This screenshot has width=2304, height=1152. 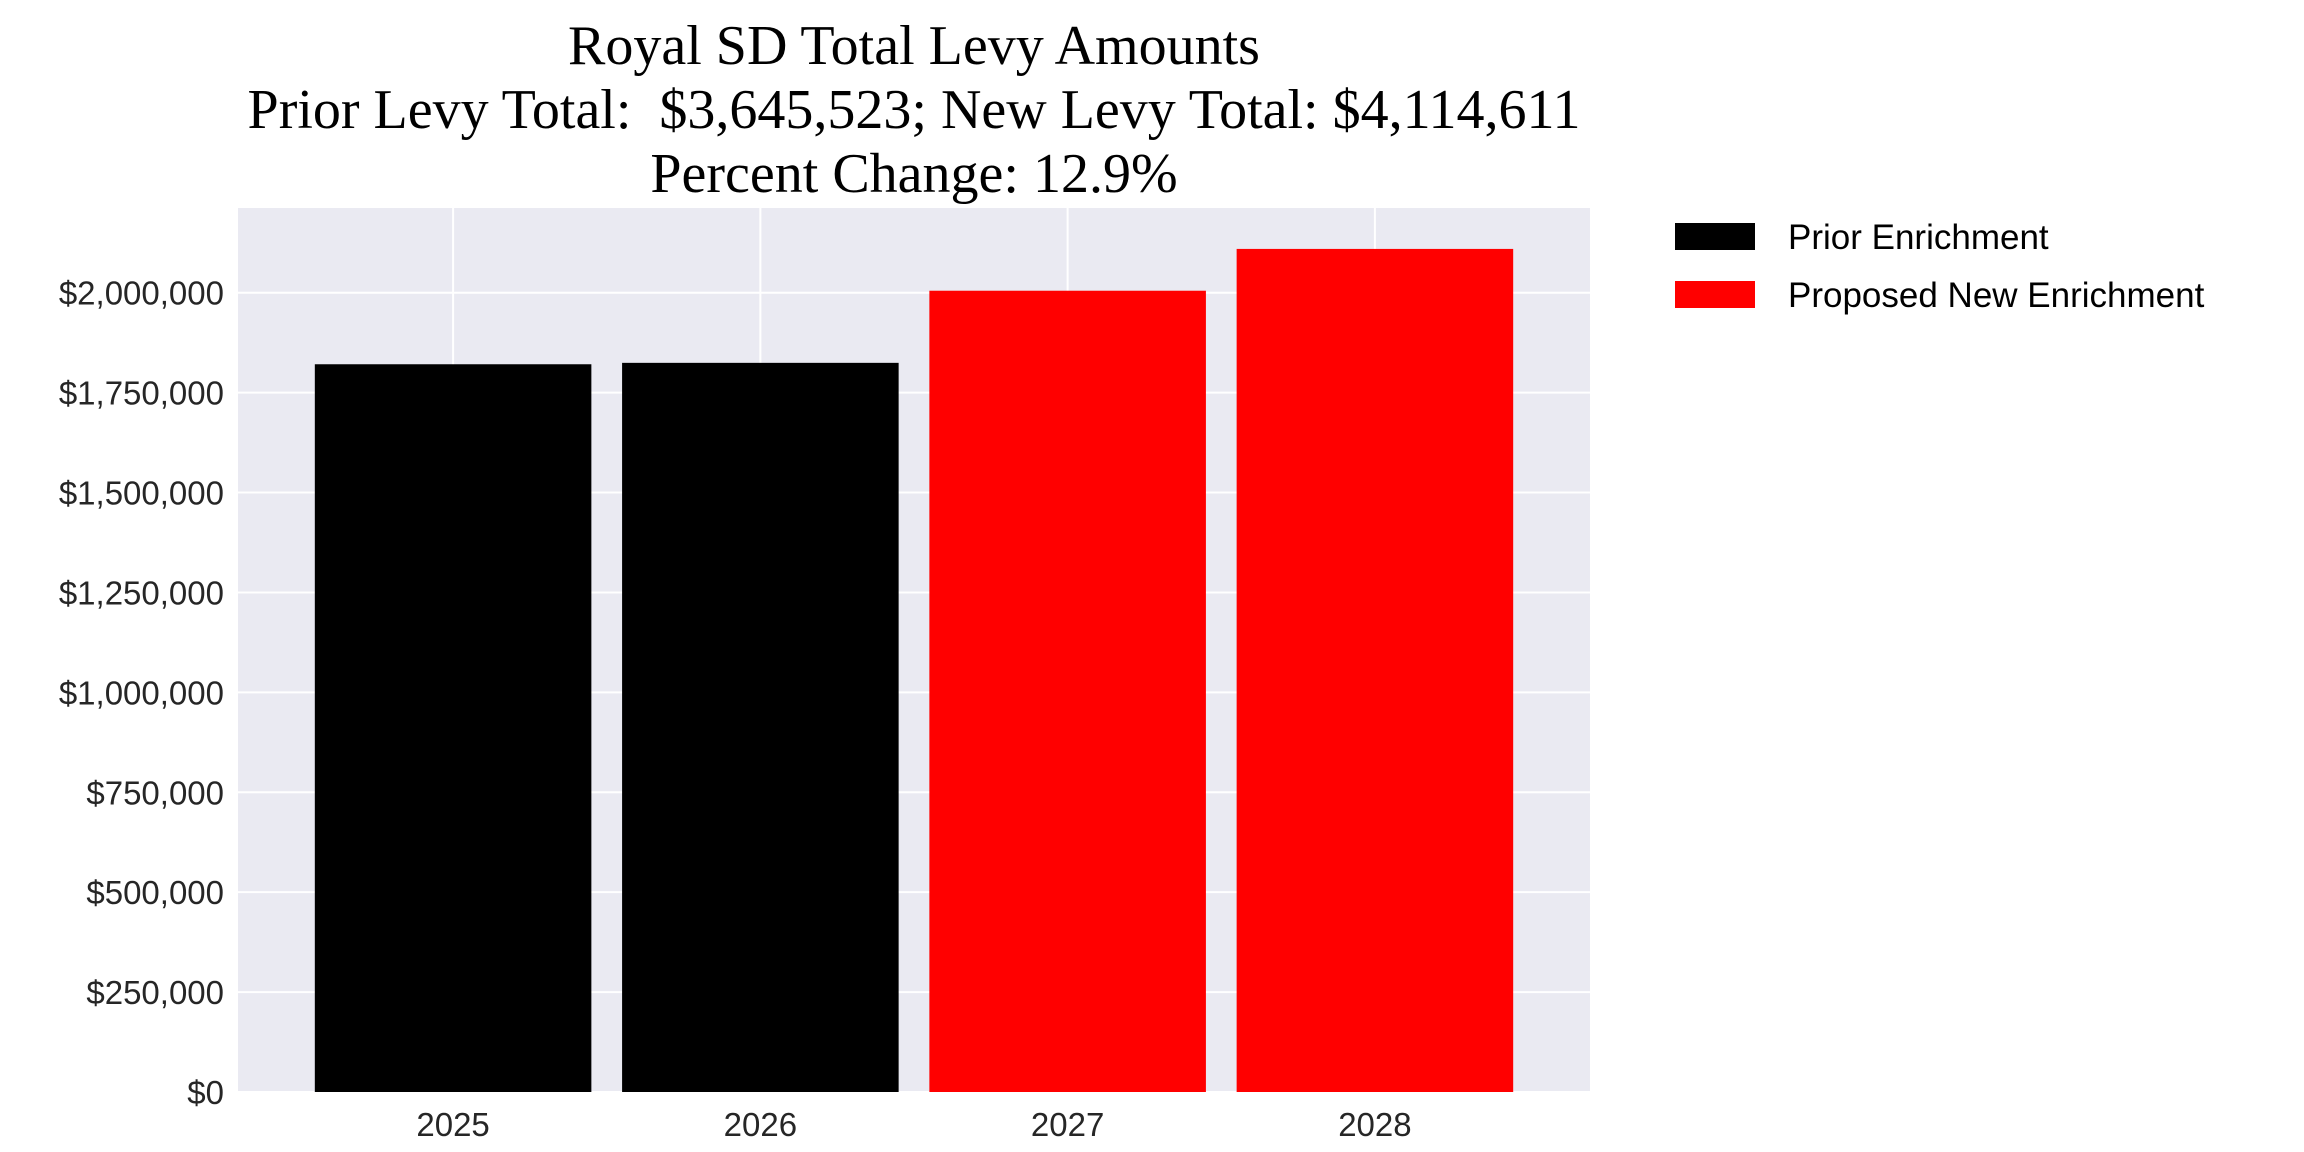 I want to click on legend-swatch-prior, so click(x=1715, y=236).